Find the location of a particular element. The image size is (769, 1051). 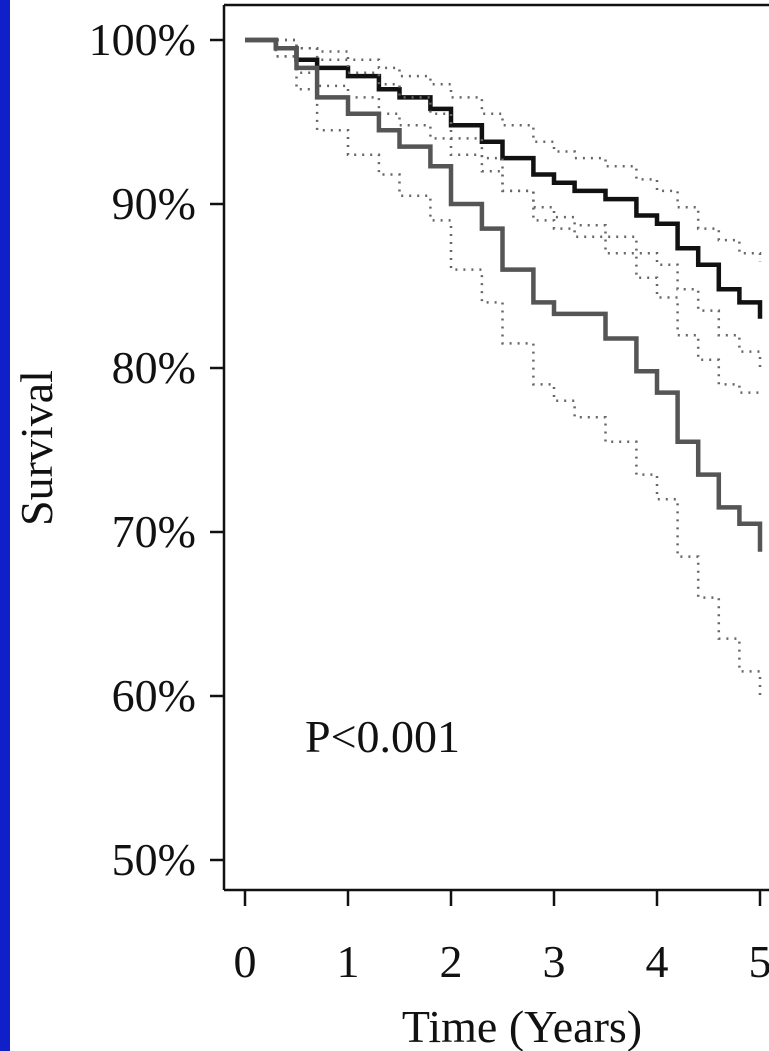

x-tick-label: 5 is located at coordinates (759, 961).